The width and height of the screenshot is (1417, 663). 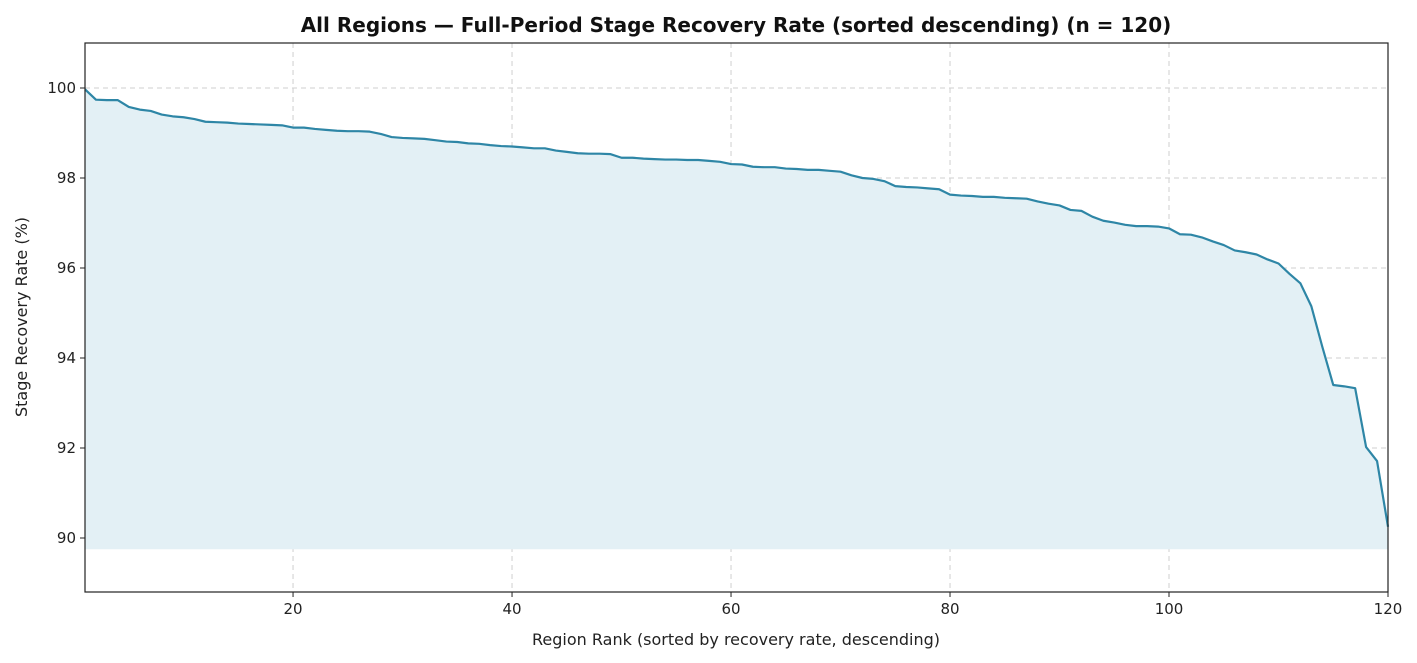 I want to click on x-tick-label: 60, so click(x=730, y=609).